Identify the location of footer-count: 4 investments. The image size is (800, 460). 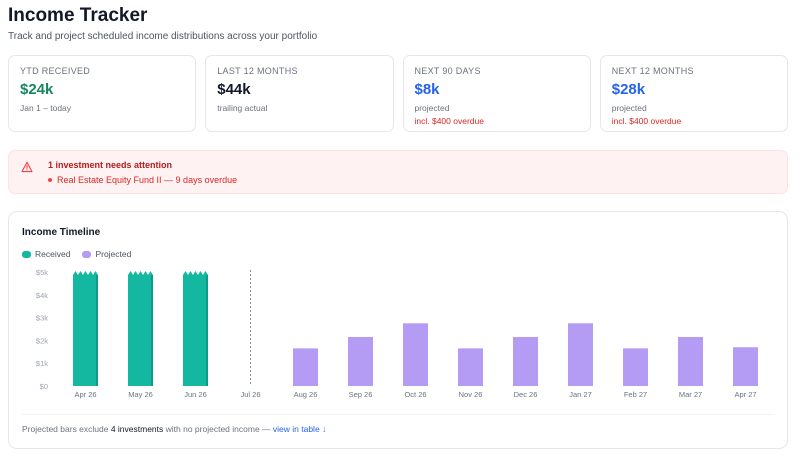
(137, 429).